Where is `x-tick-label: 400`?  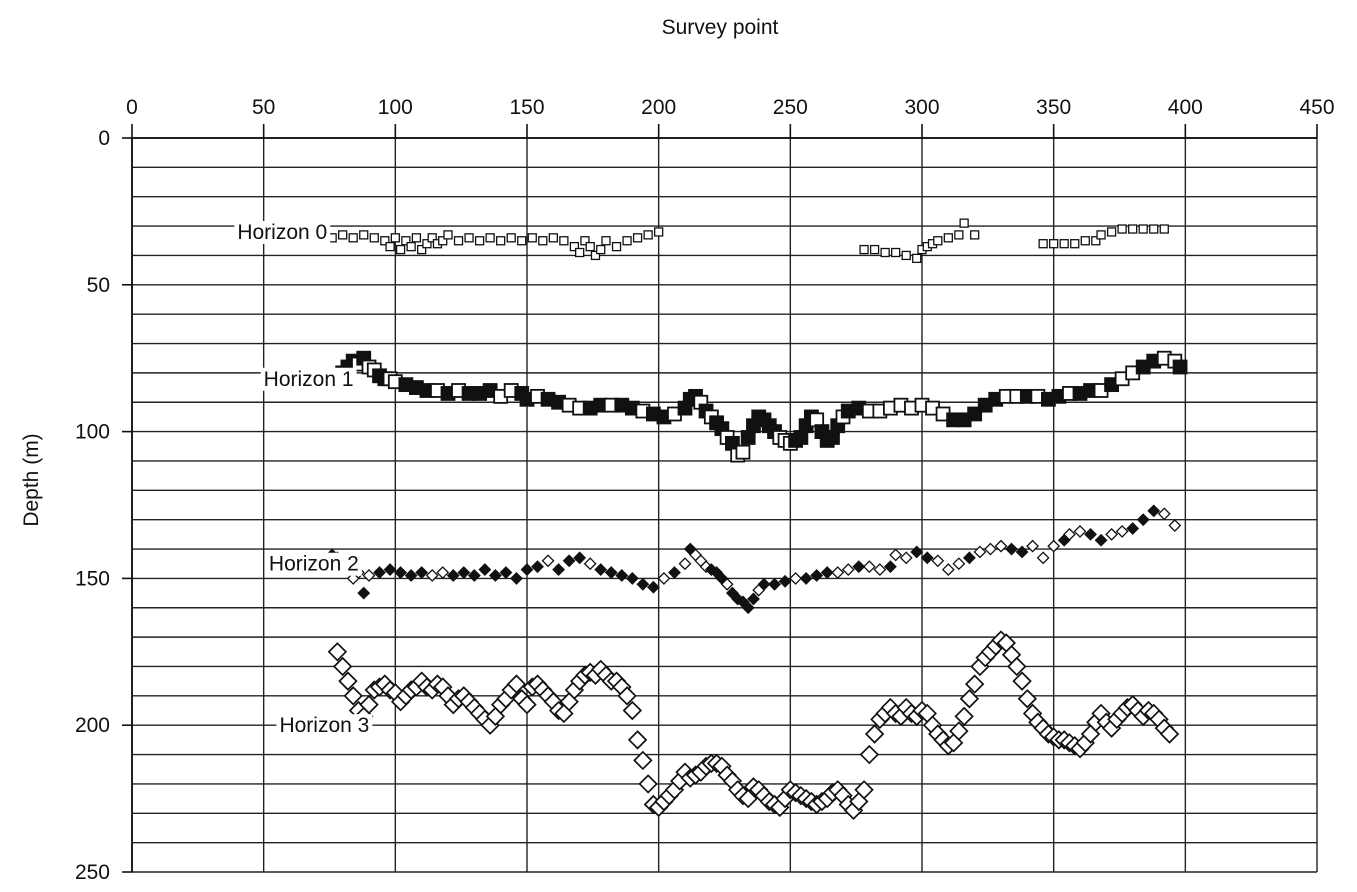
x-tick-label: 400 is located at coordinates (1185, 107).